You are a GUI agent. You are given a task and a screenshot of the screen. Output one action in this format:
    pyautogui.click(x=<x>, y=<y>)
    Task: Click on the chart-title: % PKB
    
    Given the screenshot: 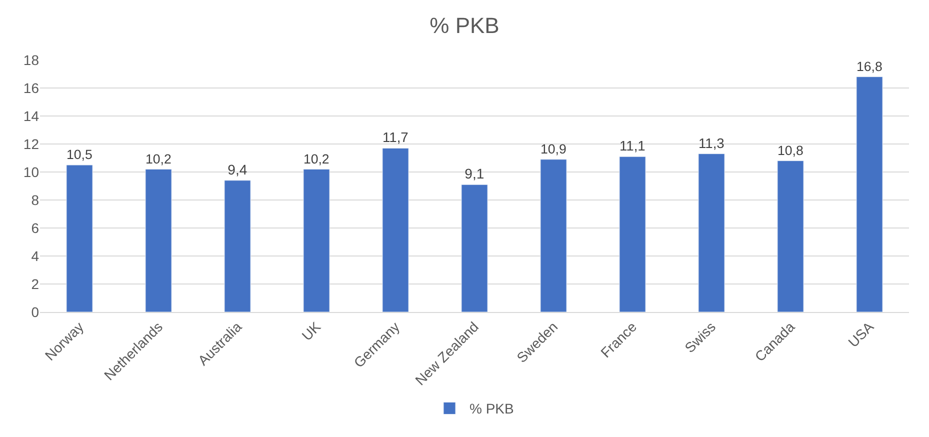 What is the action you would take?
    pyautogui.click(x=465, y=25)
    